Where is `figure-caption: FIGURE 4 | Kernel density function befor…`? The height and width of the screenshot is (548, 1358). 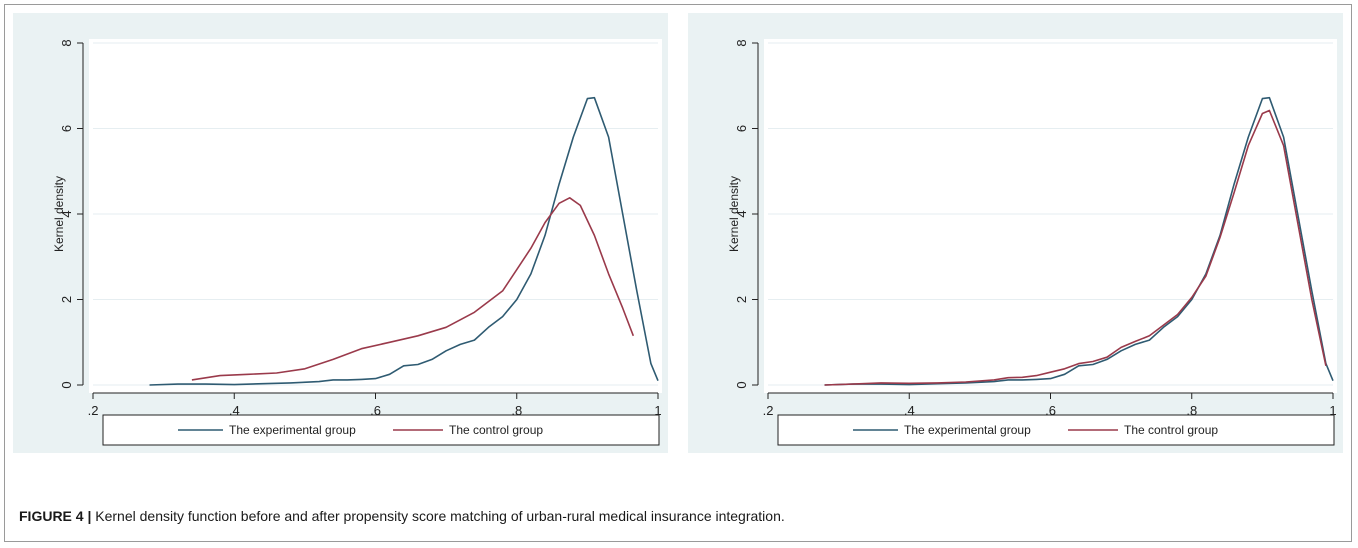 figure-caption: FIGURE 4 | Kernel density function befor… is located at coordinates (402, 516).